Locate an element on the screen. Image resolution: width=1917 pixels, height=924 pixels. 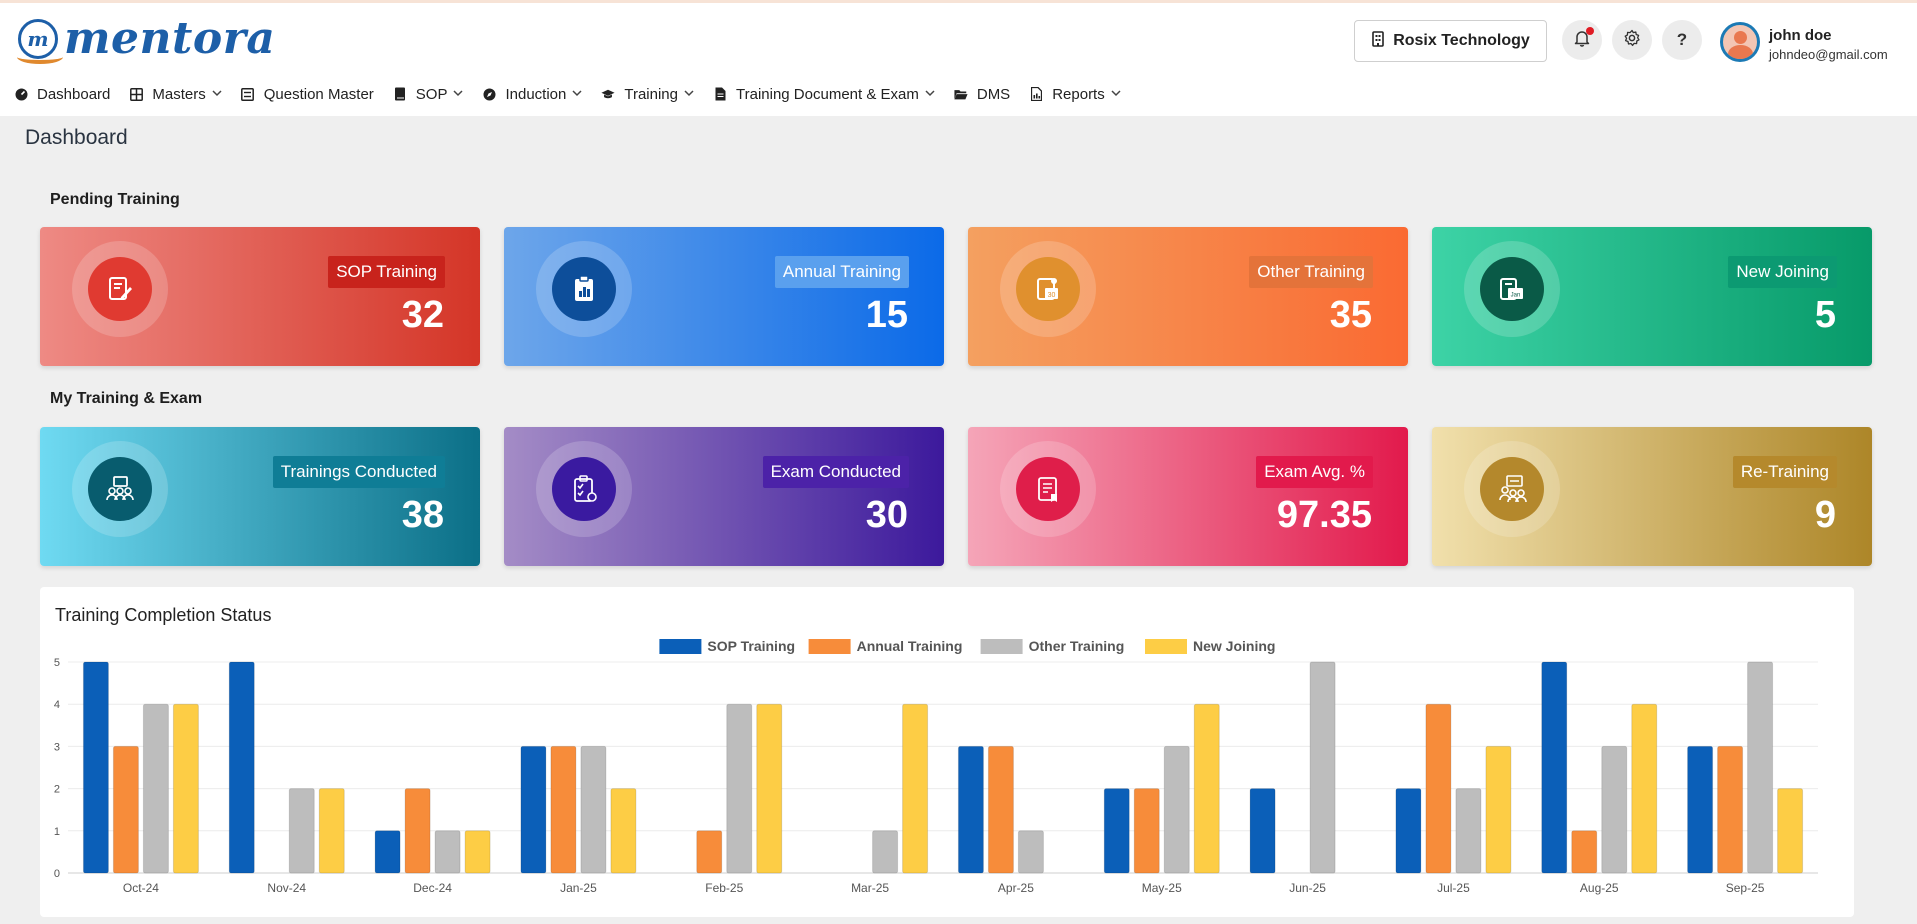
pending-training-title: Pending Training is located at coordinates (115, 199).